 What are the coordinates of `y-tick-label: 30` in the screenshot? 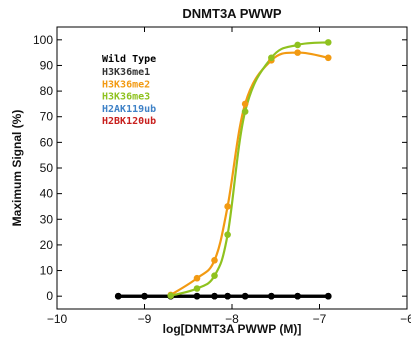 It's located at (47, 219).